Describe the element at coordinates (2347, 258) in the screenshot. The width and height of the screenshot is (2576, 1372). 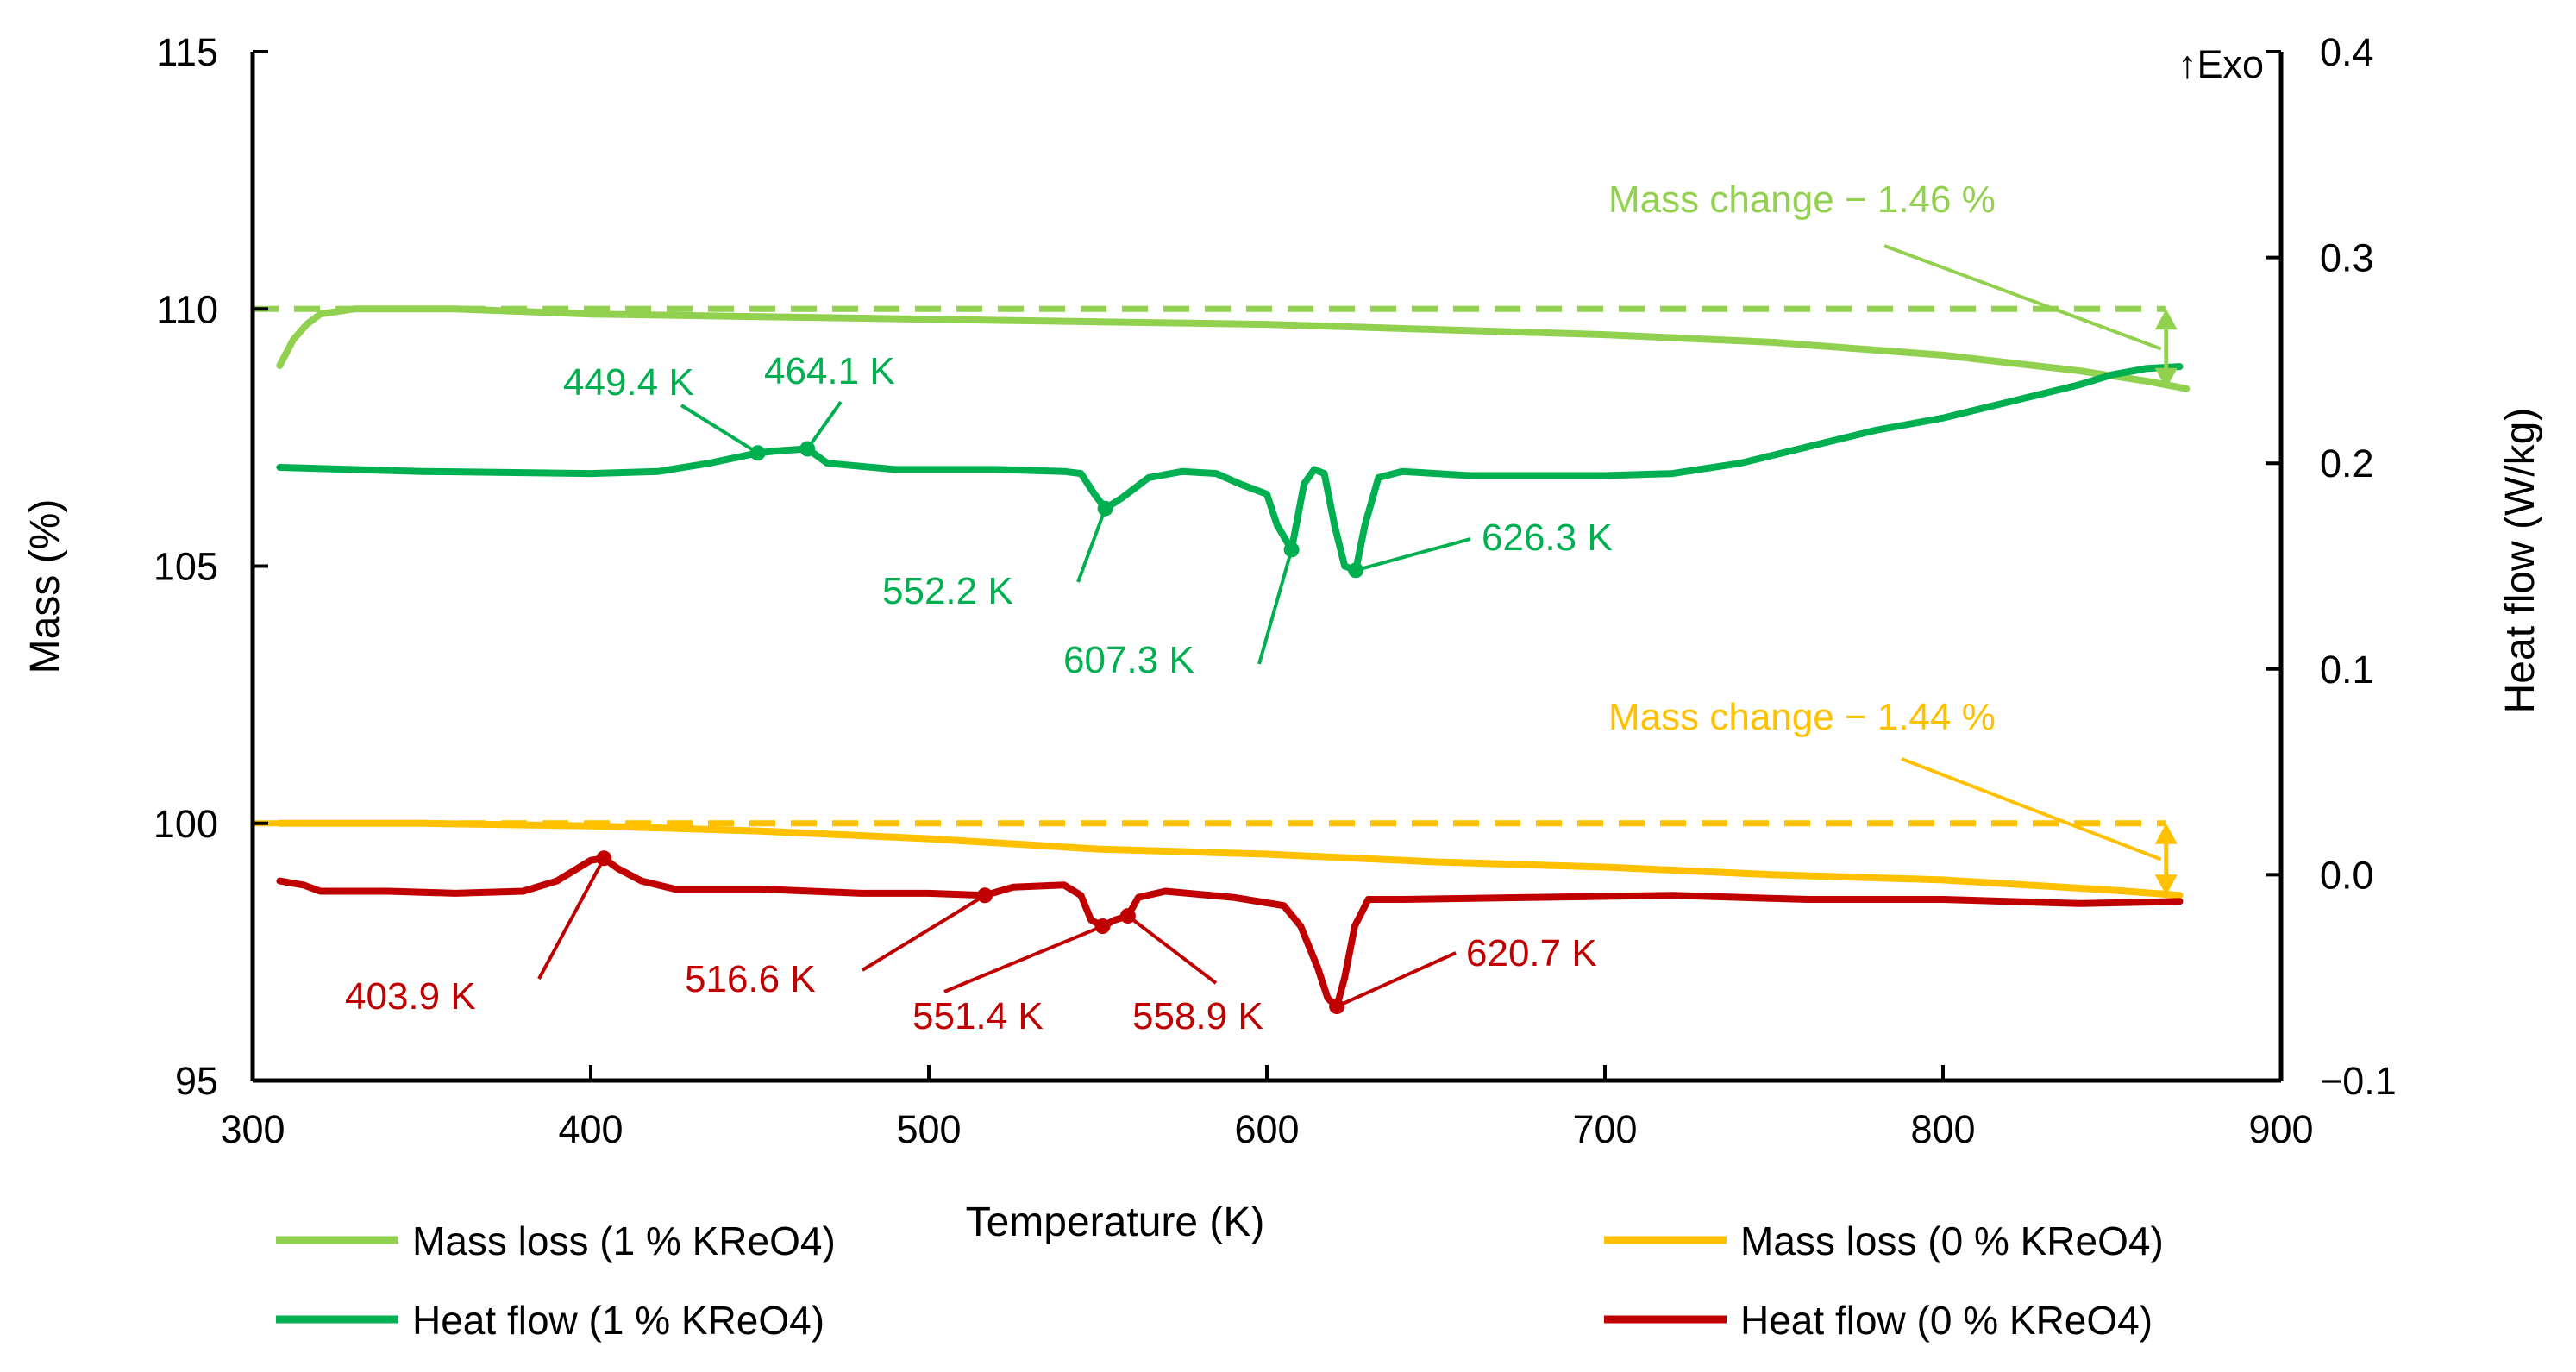
I see `y-right-tick-label-4: 0.3` at that location.